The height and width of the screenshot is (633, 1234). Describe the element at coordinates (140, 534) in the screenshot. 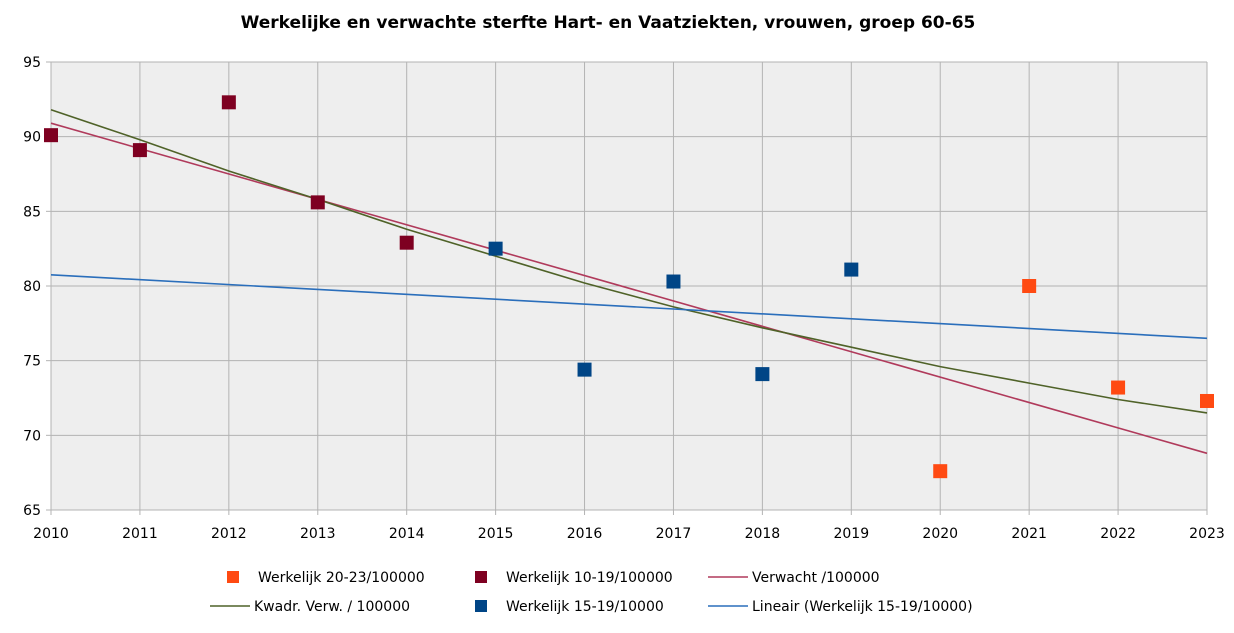

I see `x-tick-label: 2011` at that location.